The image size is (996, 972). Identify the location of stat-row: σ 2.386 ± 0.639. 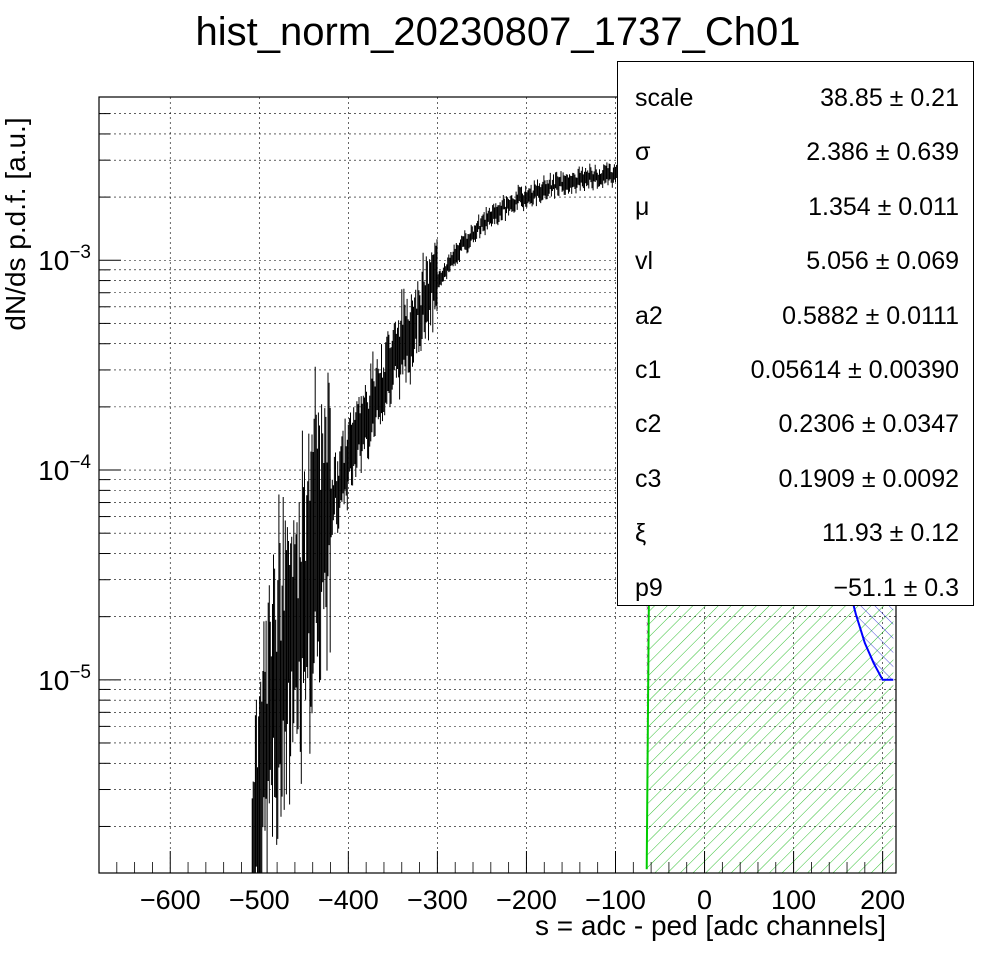
(795, 151).